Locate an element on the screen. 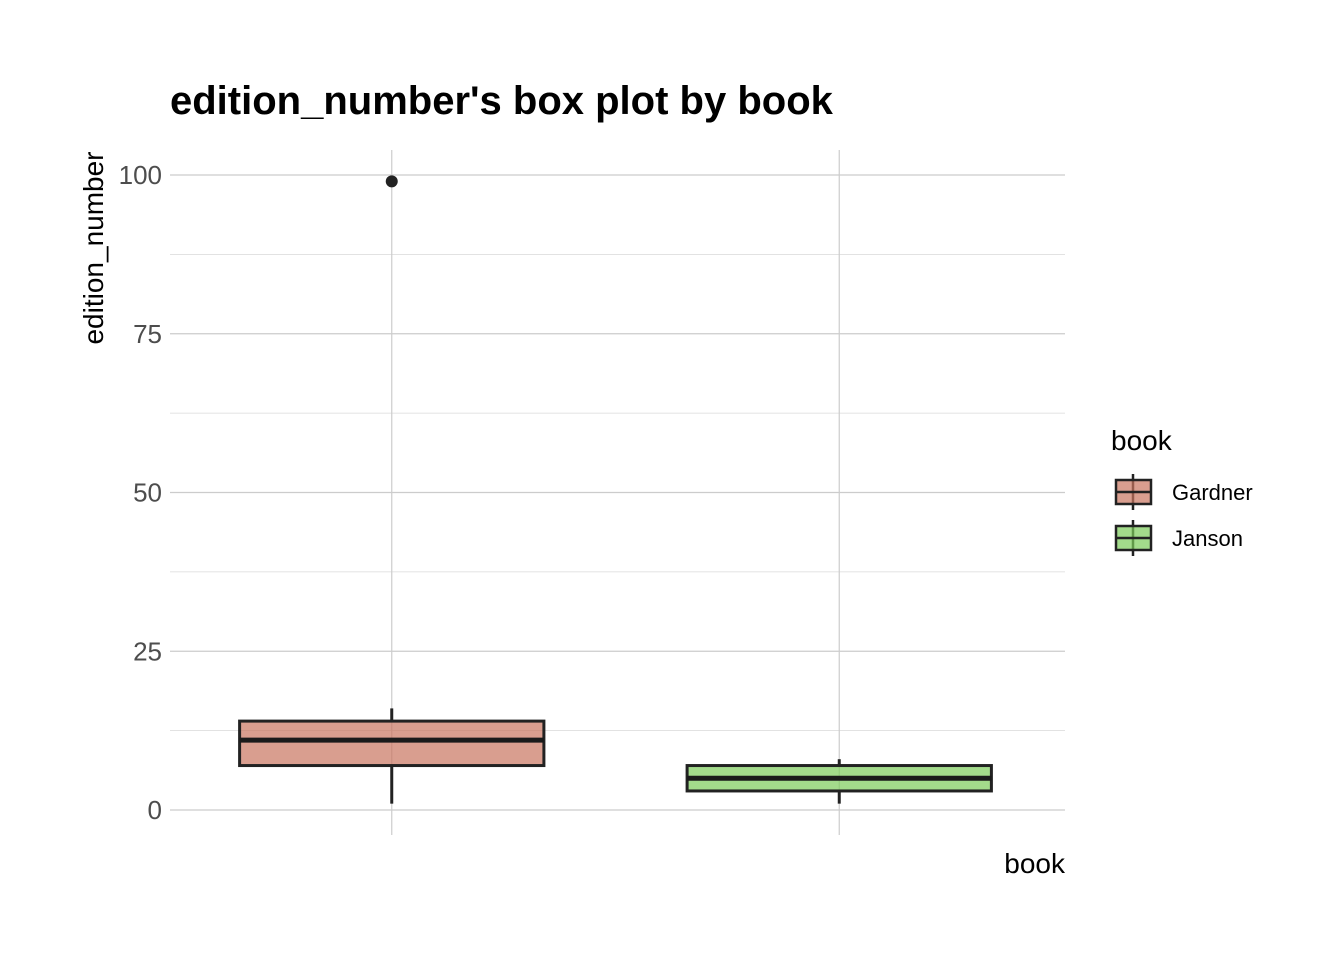 The width and height of the screenshot is (1344, 960). y-tick-label: 50 is located at coordinates (147, 493).